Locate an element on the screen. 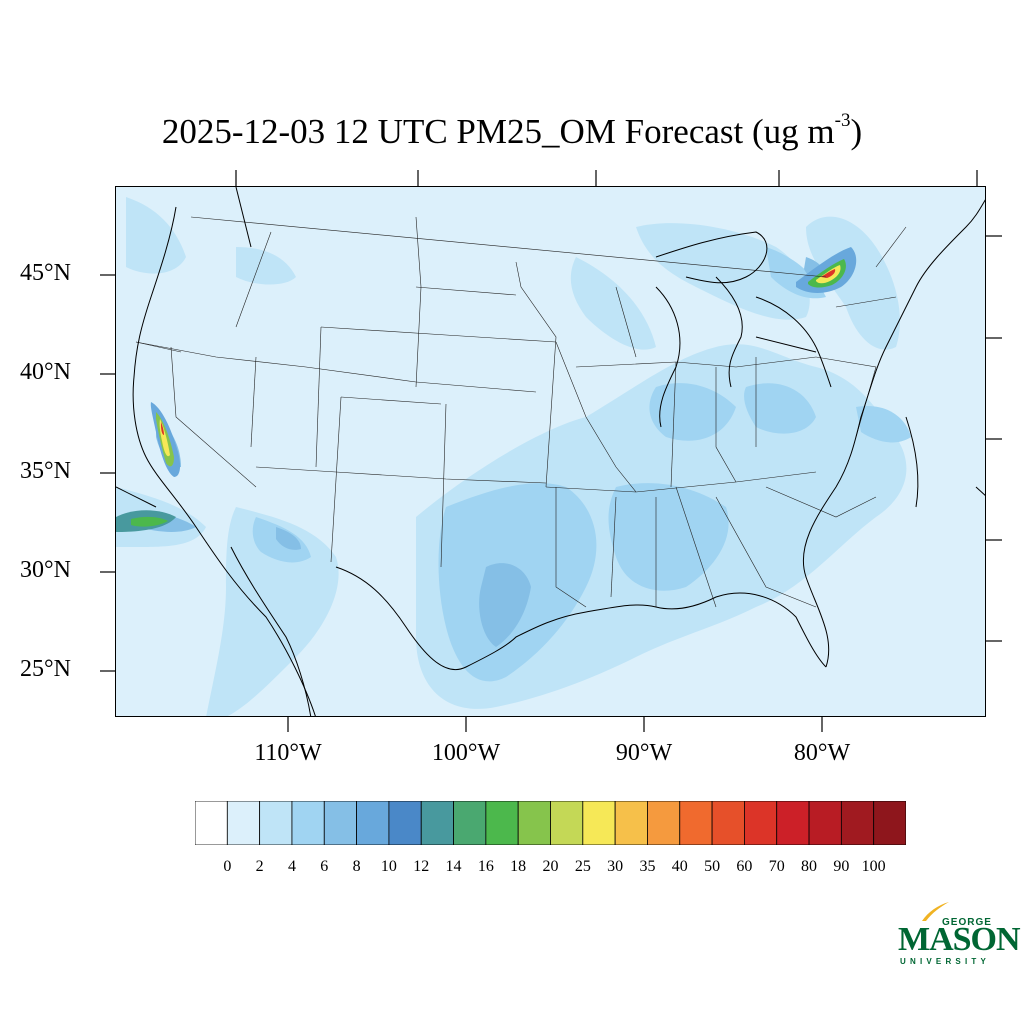  colorbar-labels: 0 2 4 6 8 10 12 14 16 18 20 25 30 35 40 50 60 70 80 90 100 is located at coordinates (550, 868).